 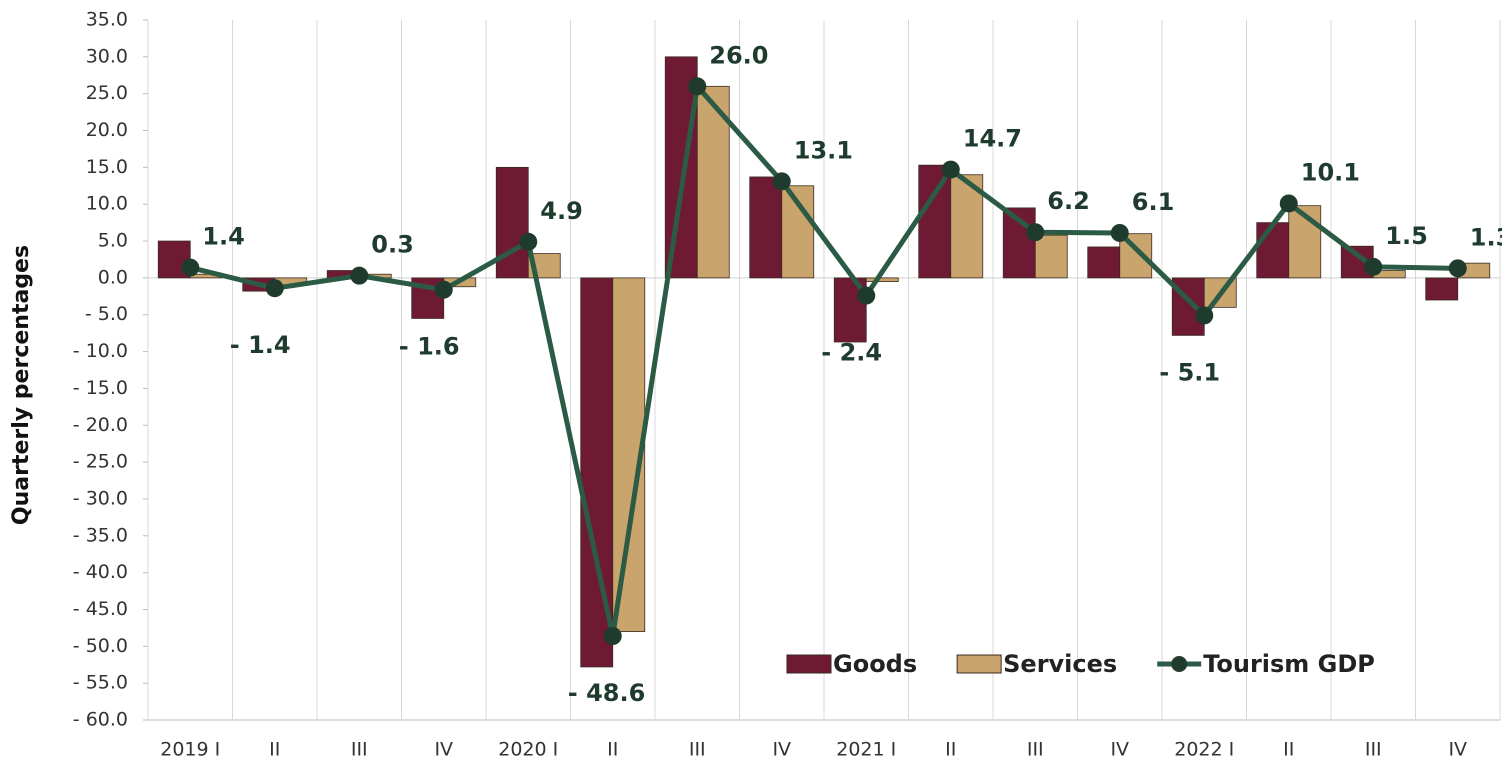 I want to click on y-tick-label: - 25.0, so click(x=100, y=462).